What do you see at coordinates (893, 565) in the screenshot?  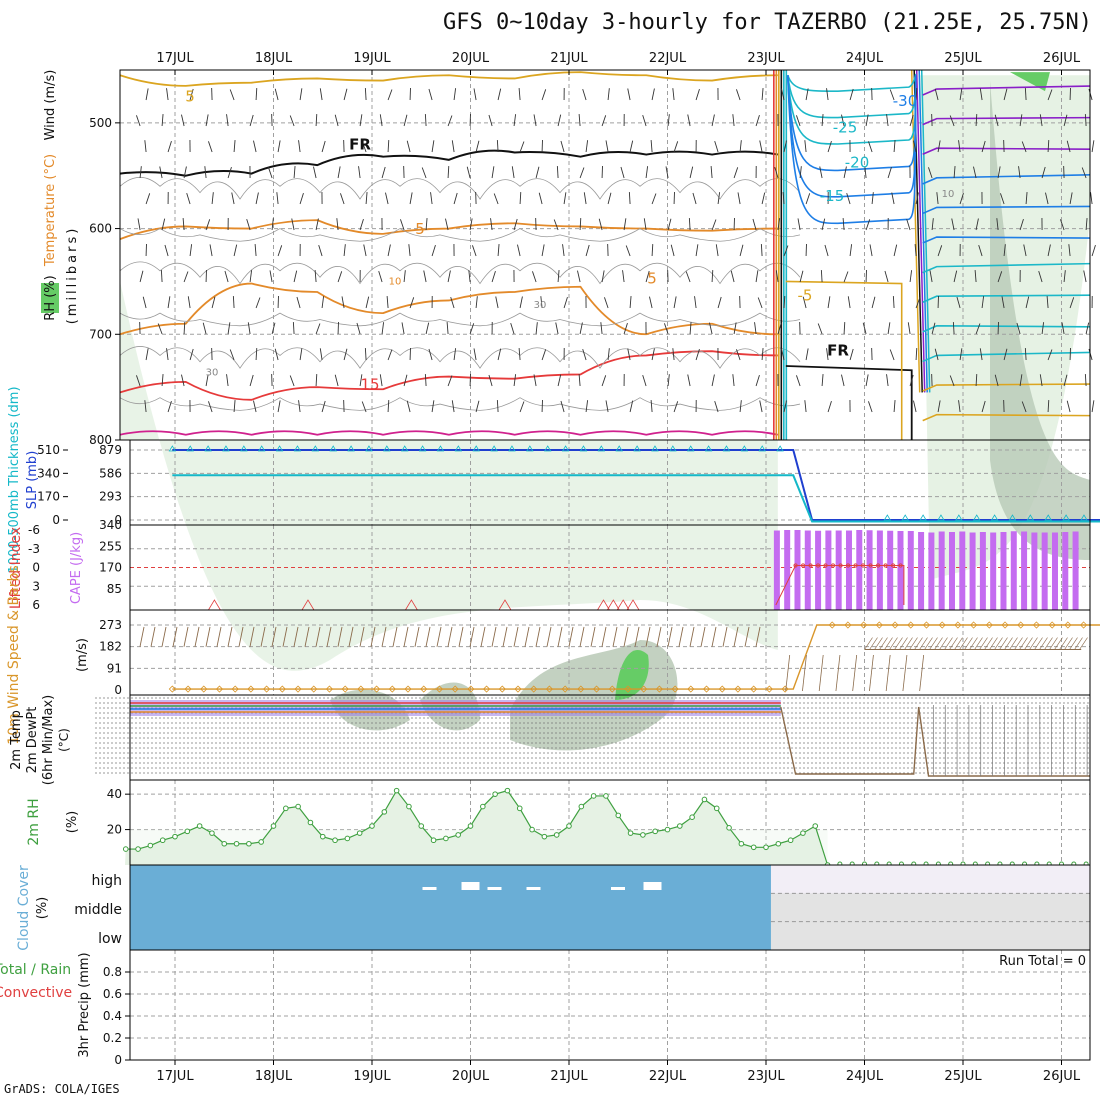 I see `li-marker` at bounding box center [893, 565].